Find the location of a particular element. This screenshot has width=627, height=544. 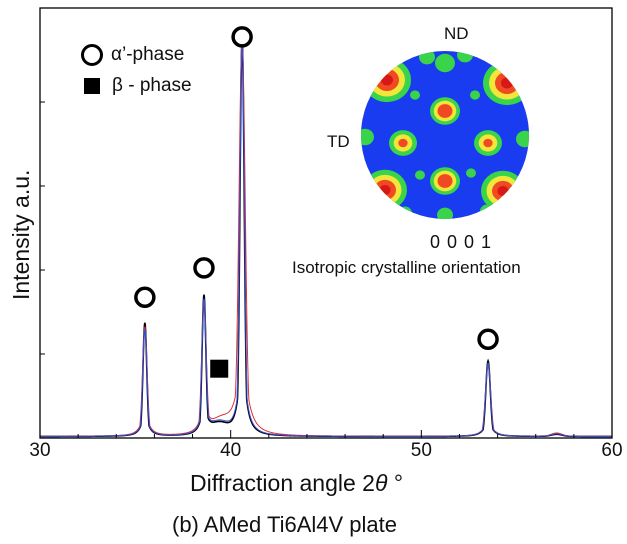

pole-figure-inset is located at coordinates (445, 135).